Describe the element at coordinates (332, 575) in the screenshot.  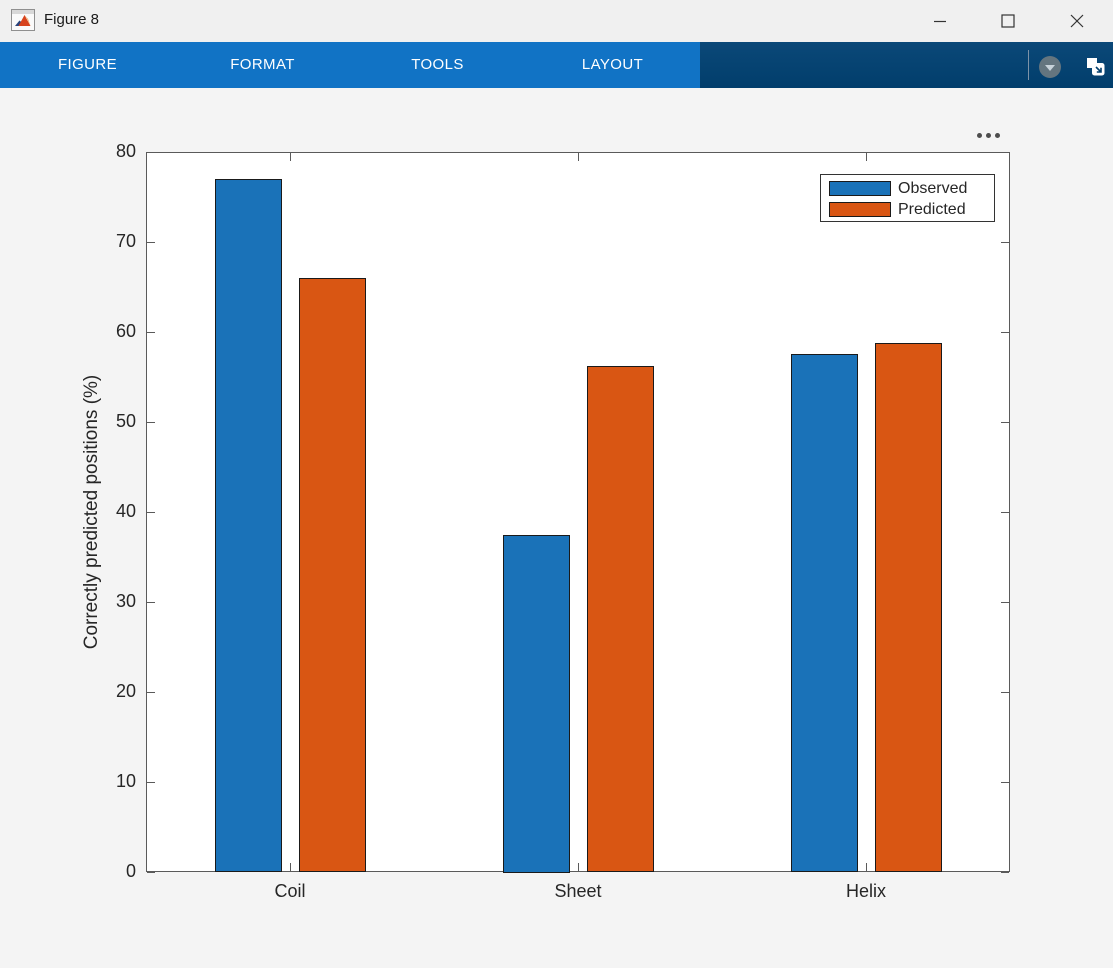
I see `bar-predicted-coil` at that location.